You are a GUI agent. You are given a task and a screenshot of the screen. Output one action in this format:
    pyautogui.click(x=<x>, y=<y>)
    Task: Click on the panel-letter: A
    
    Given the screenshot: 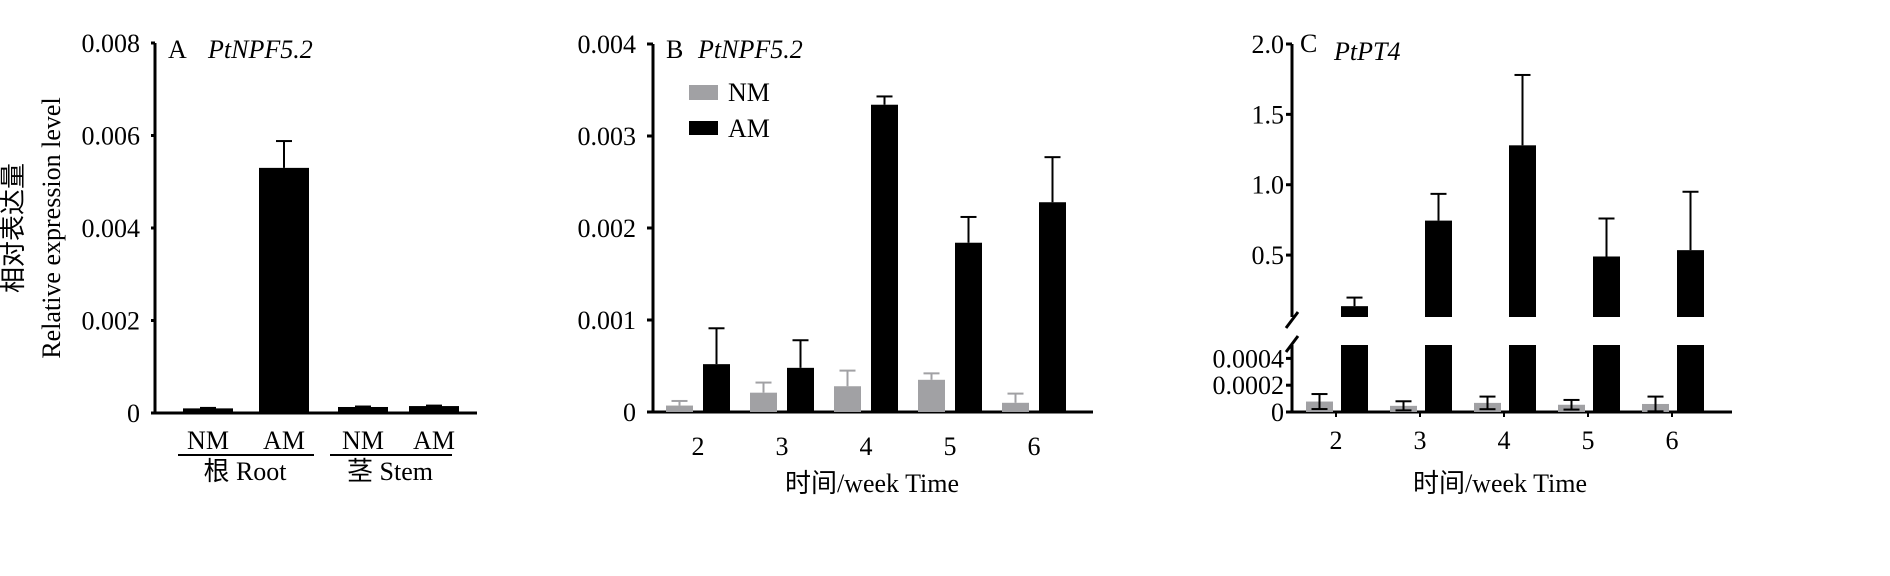 What is the action you would take?
    pyautogui.click(x=177, y=49)
    